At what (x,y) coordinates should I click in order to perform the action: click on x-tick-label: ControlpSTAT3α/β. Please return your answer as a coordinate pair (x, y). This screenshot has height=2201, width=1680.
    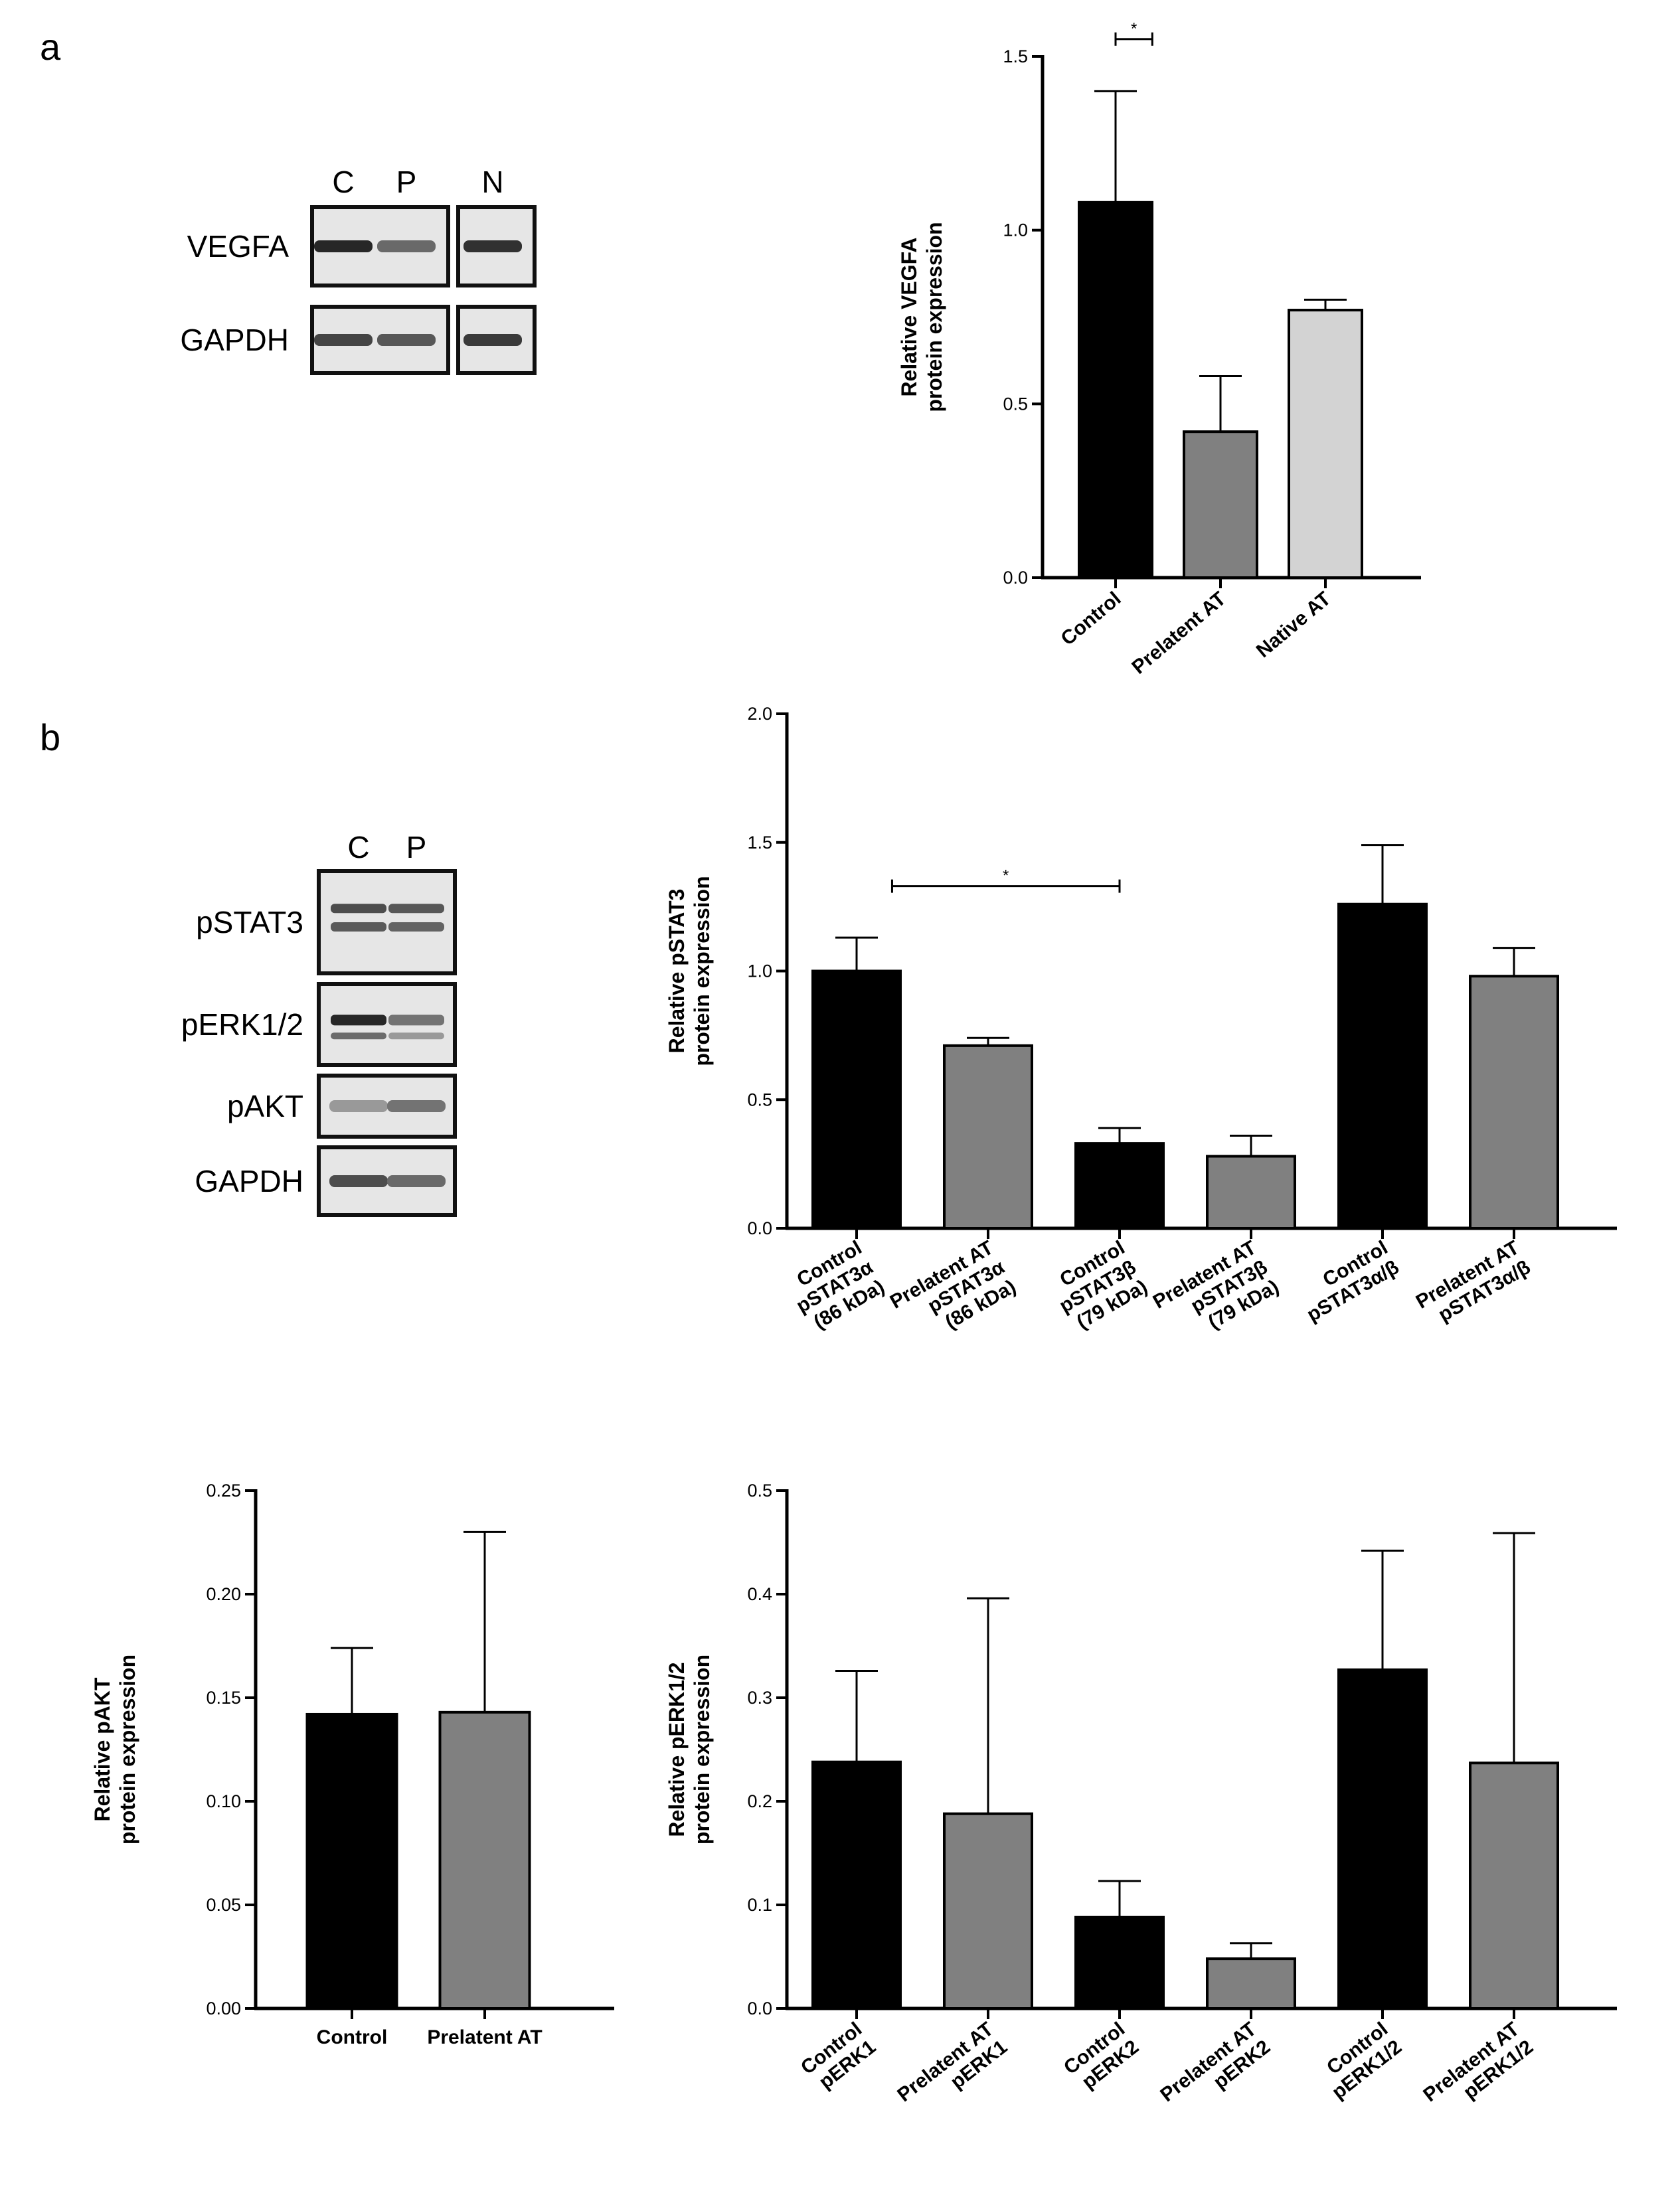
    Looking at the image, I should click on (1347, 1281).